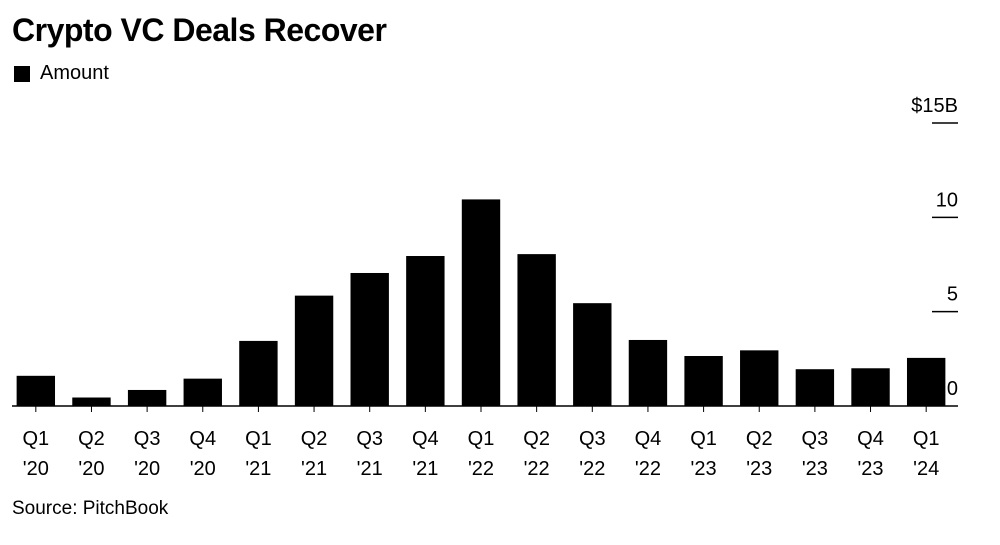 Image resolution: width=1000 pixels, height=545 pixels. What do you see at coordinates (947, 200) in the screenshot?
I see `y-tick-label: 10` at bounding box center [947, 200].